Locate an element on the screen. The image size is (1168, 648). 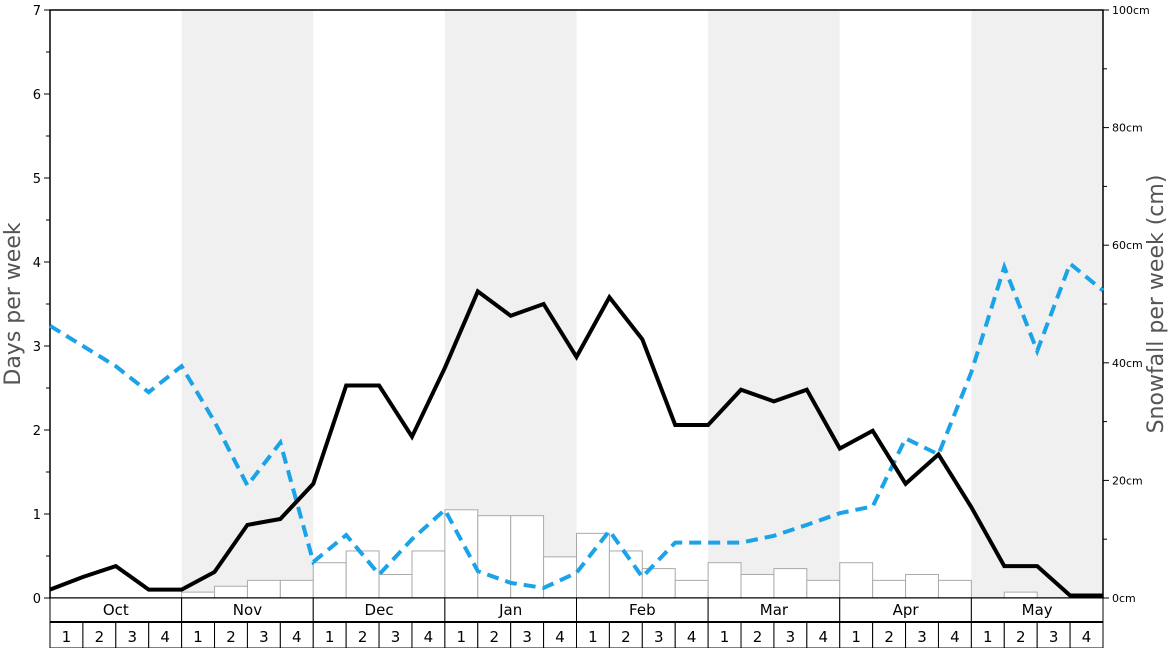
y-right-tick-label: 60cm is located at coordinates (1127, 245).